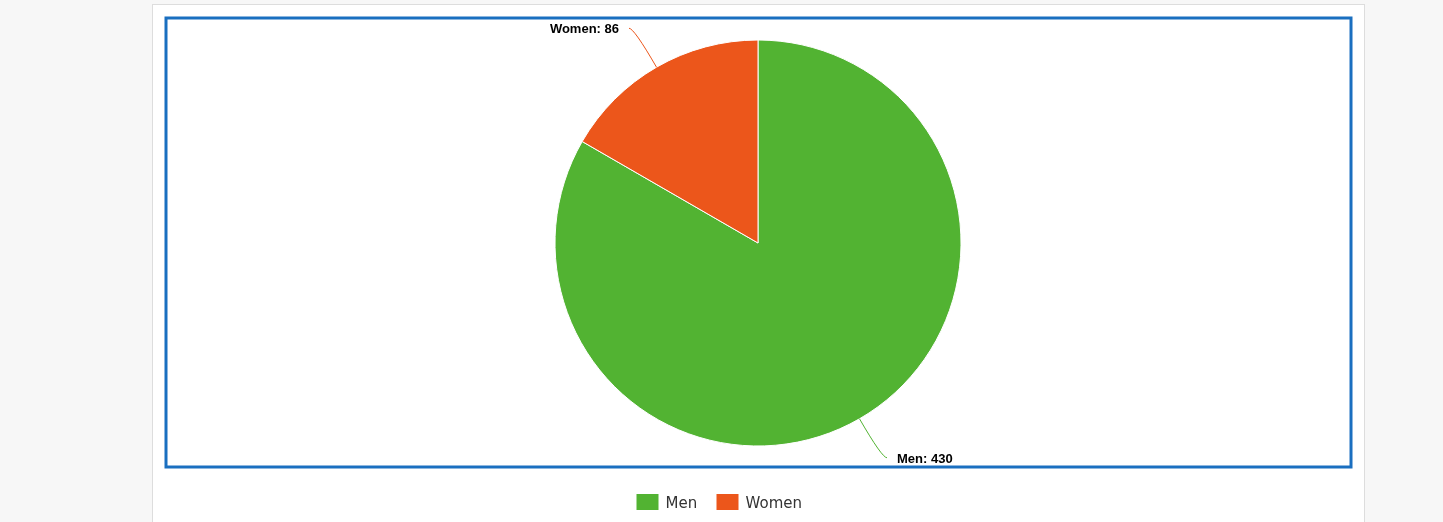  I want to click on legend-label: Men, so click(681, 503).